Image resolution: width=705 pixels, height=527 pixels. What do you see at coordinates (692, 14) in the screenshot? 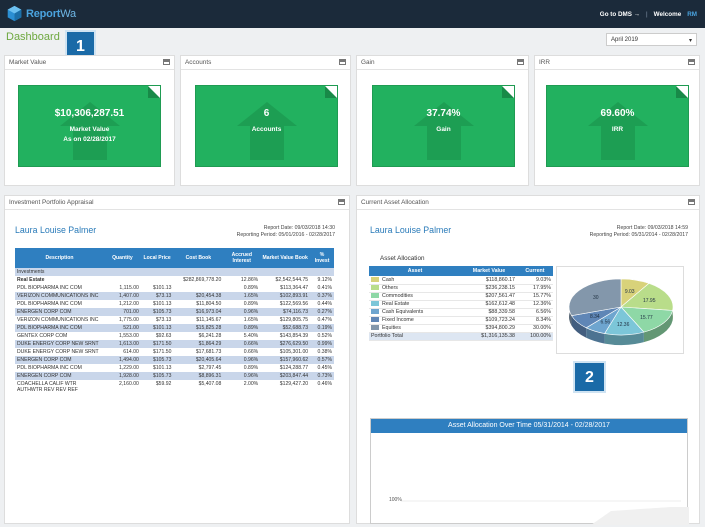
I see `user-menu: RM` at bounding box center [692, 14].